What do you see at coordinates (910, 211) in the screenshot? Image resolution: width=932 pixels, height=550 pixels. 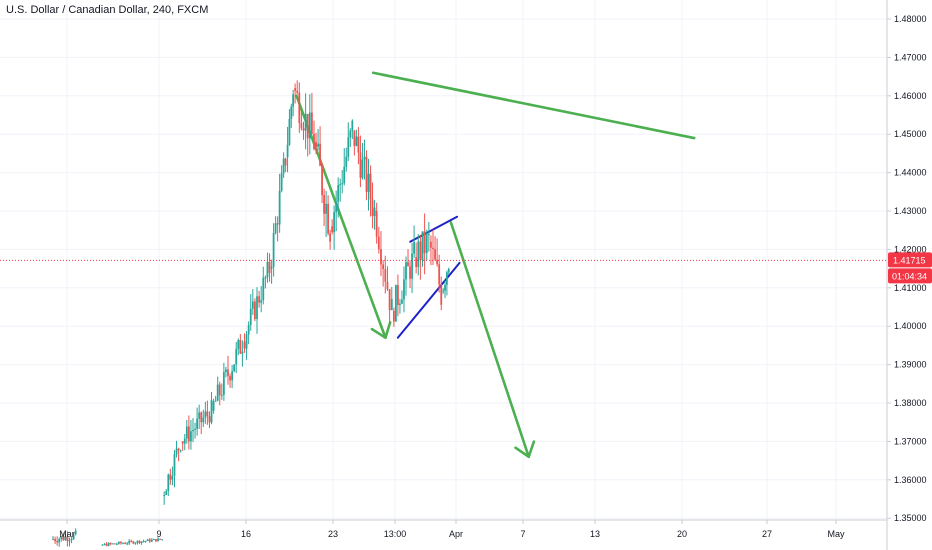 I see `price-tick-label: 1.43000` at bounding box center [910, 211].